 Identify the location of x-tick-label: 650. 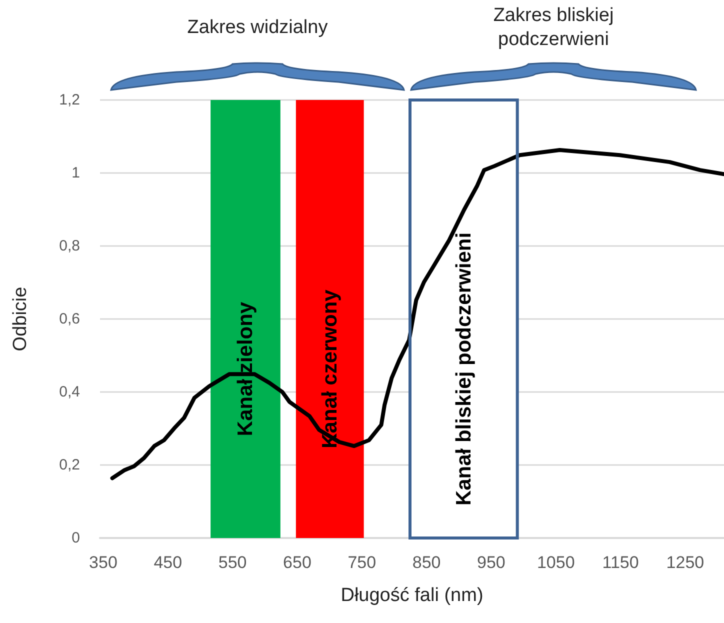
(297, 562).